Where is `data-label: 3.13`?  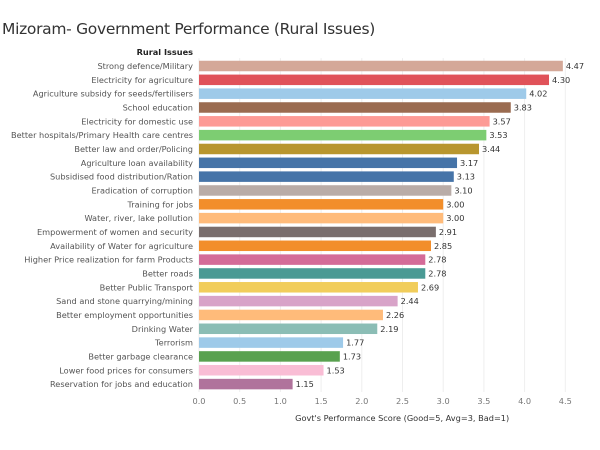
data-label: 3.13 is located at coordinates (466, 177).